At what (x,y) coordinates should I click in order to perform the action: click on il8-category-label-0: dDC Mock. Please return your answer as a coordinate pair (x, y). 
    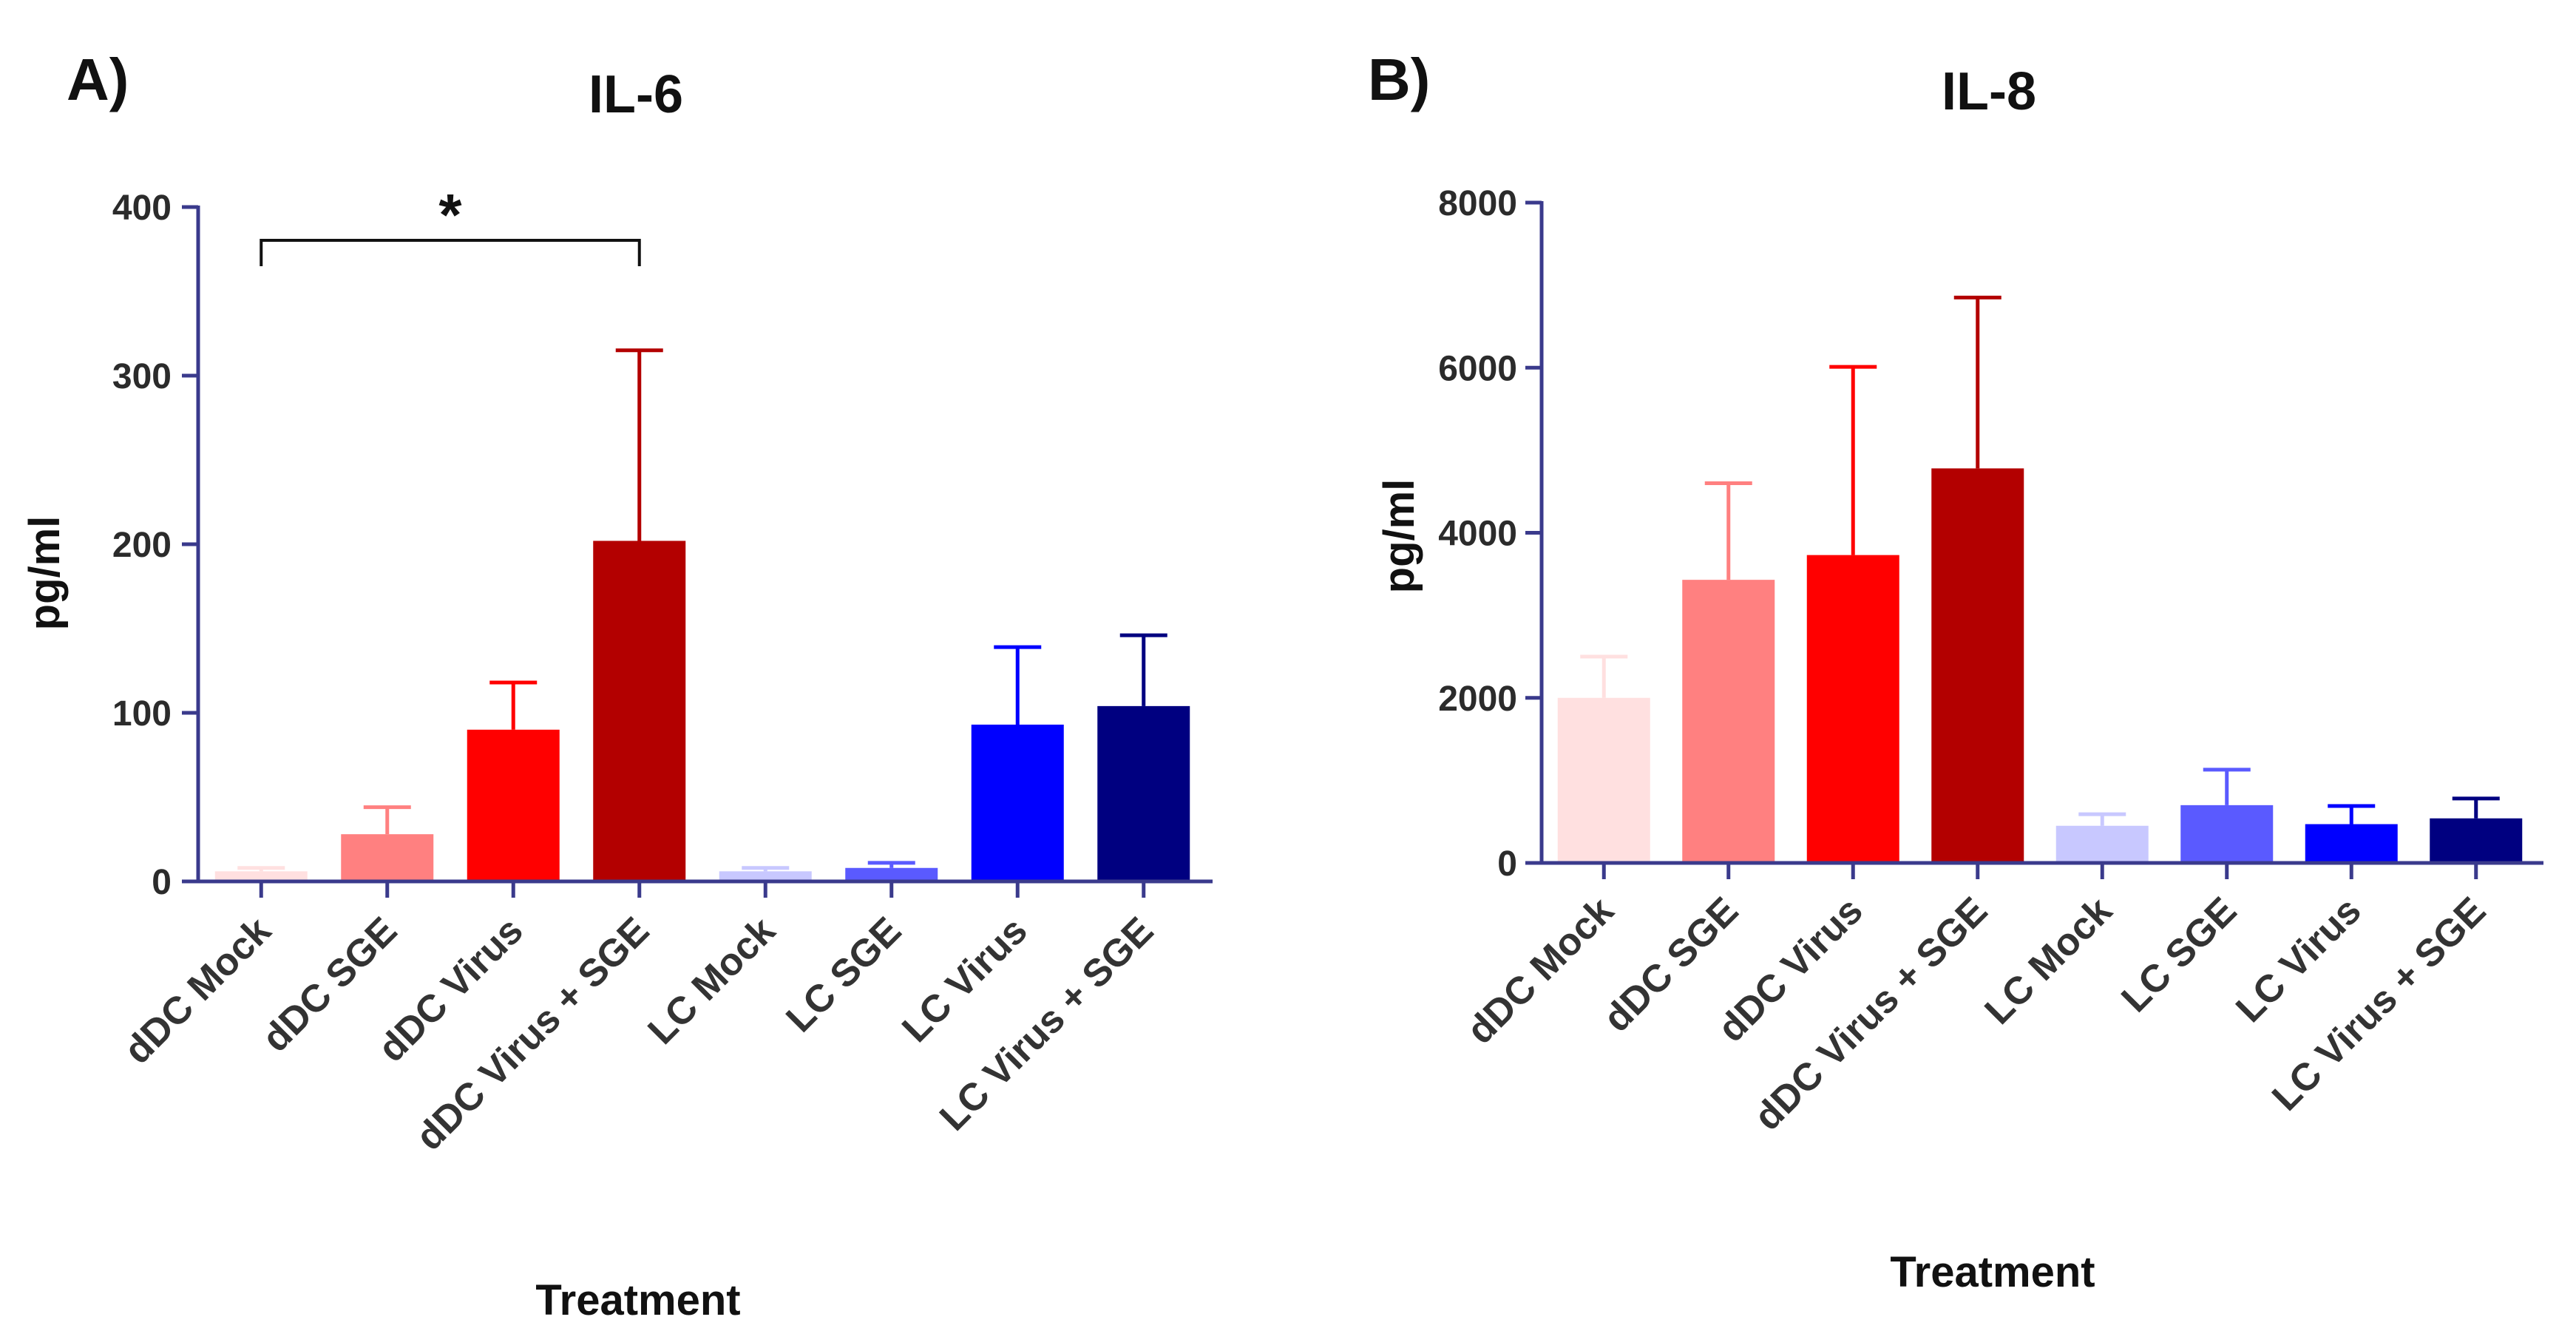
    Looking at the image, I should click on (1540, 970).